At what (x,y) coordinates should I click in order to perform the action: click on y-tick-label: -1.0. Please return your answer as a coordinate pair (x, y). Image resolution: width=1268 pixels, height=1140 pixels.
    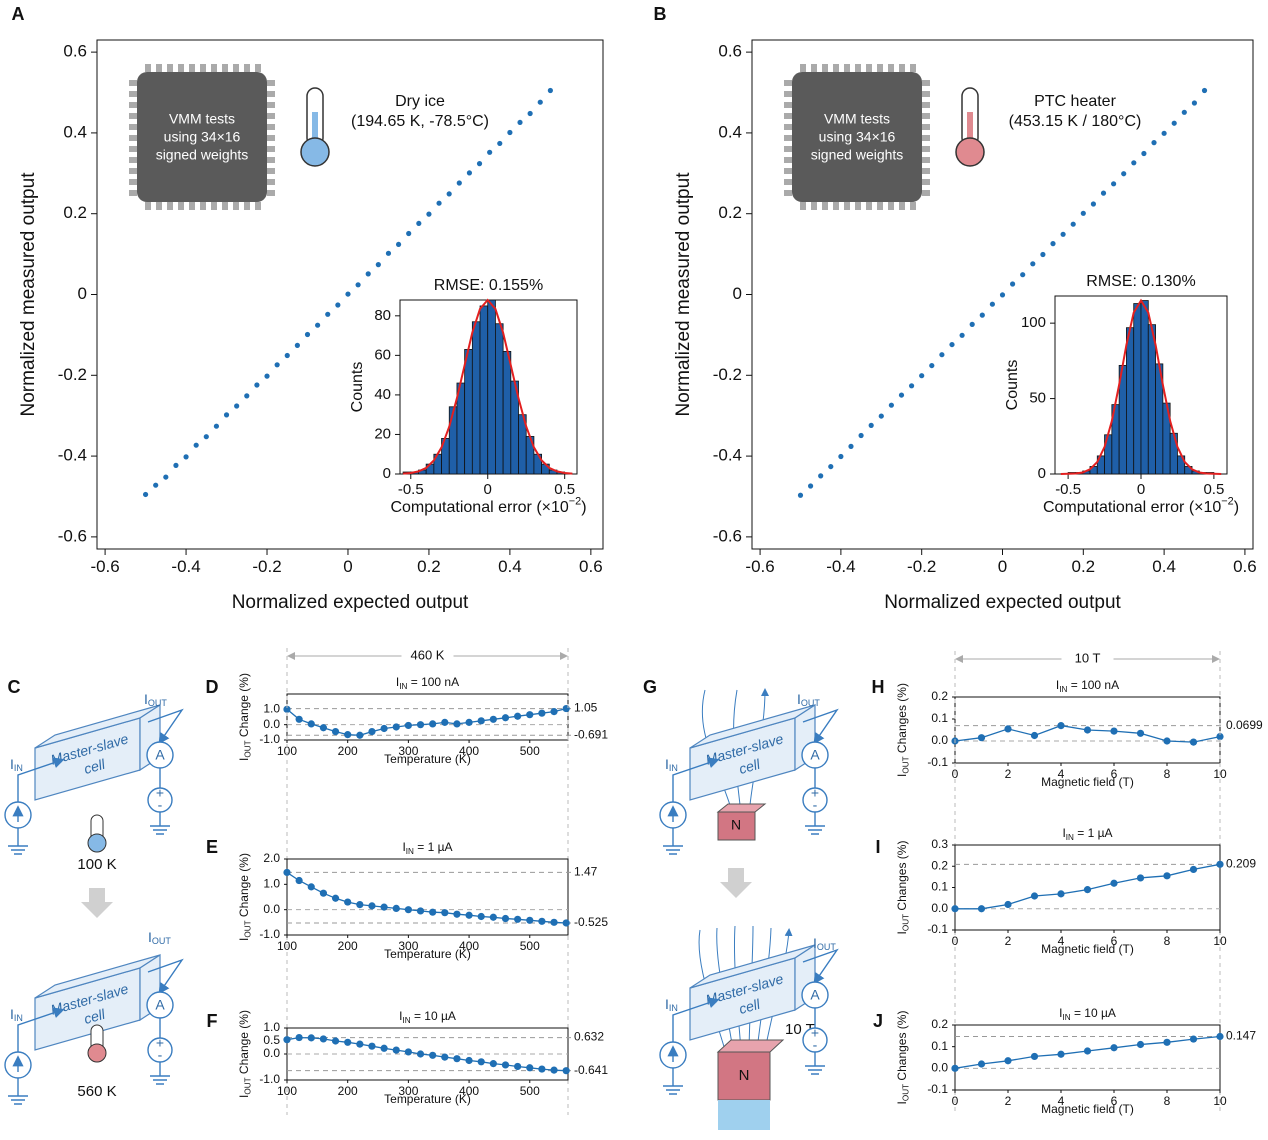
    Looking at the image, I should click on (269, 739).